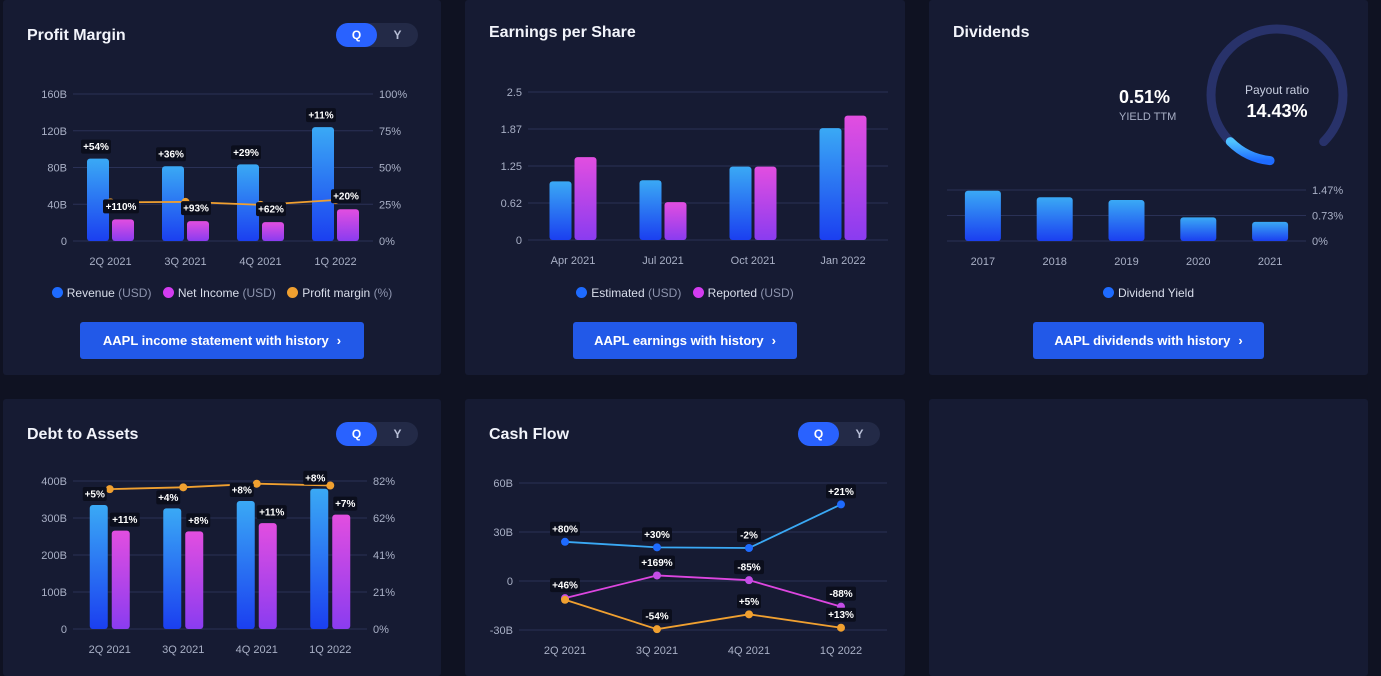 Image resolution: width=1381 pixels, height=676 pixels. Describe the element at coordinates (565, 651) in the screenshot. I see `x-tick-label: 2Q 2021` at that location.